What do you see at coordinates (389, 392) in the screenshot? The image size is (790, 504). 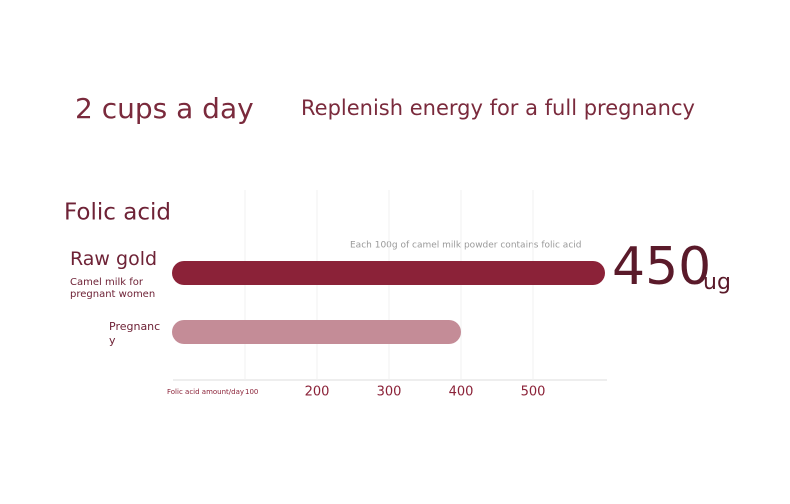 I see `x-tick-label: 300` at bounding box center [389, 392].